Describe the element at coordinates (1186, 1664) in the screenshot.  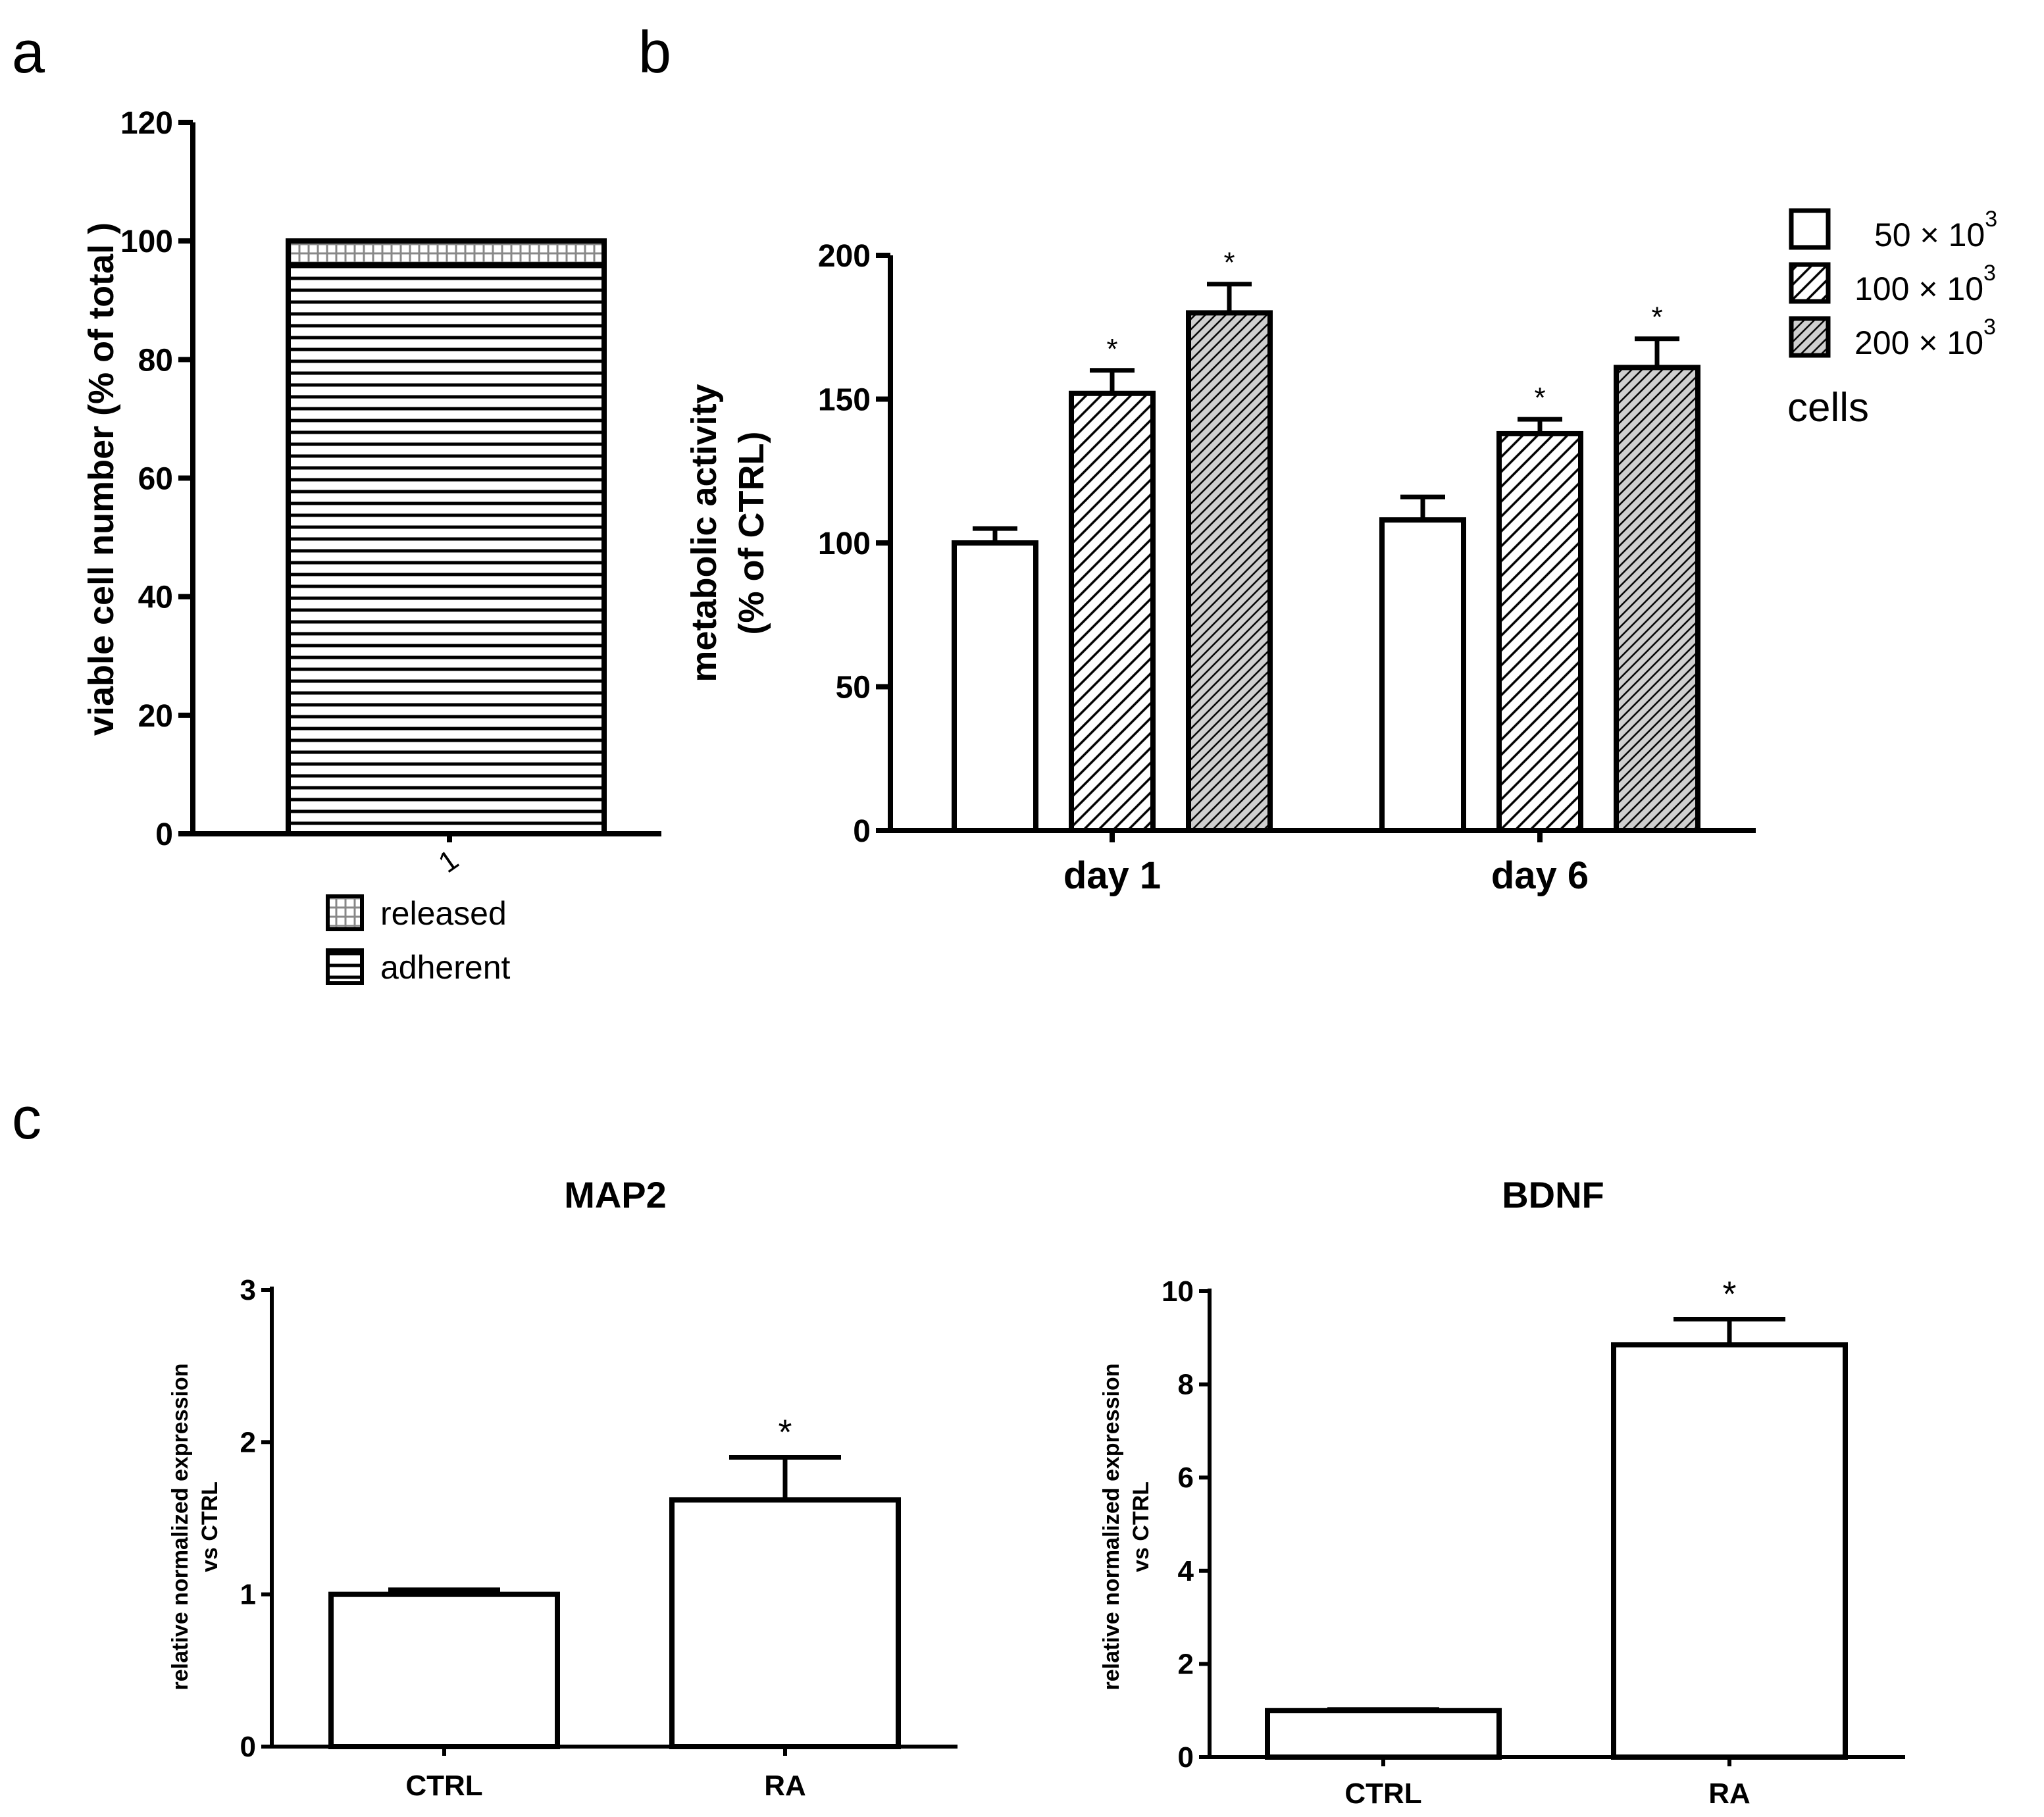
I see `c-bdnf-y-tick-label: 2` at that location.